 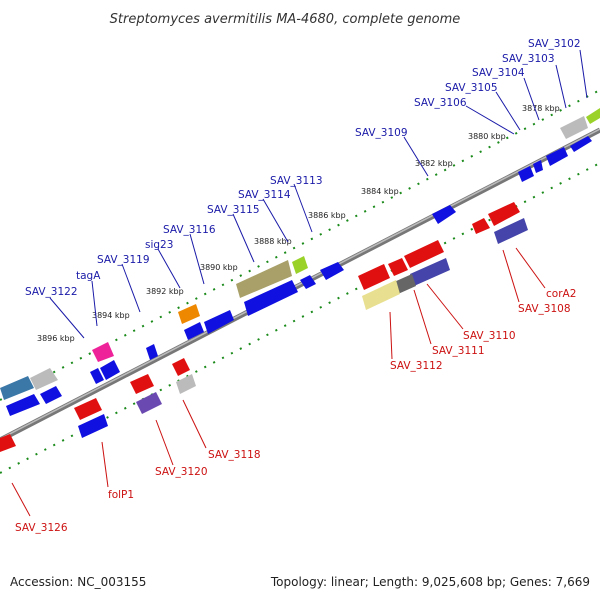 I want to click on kbp-label-3878: 3878 kbp, so click(x=541, y=108).